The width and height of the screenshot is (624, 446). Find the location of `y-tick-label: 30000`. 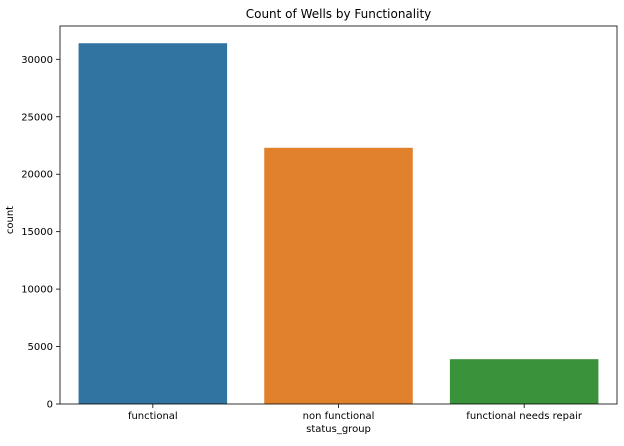

y-tick-label: 30000 is located at coordinates (37, 60).